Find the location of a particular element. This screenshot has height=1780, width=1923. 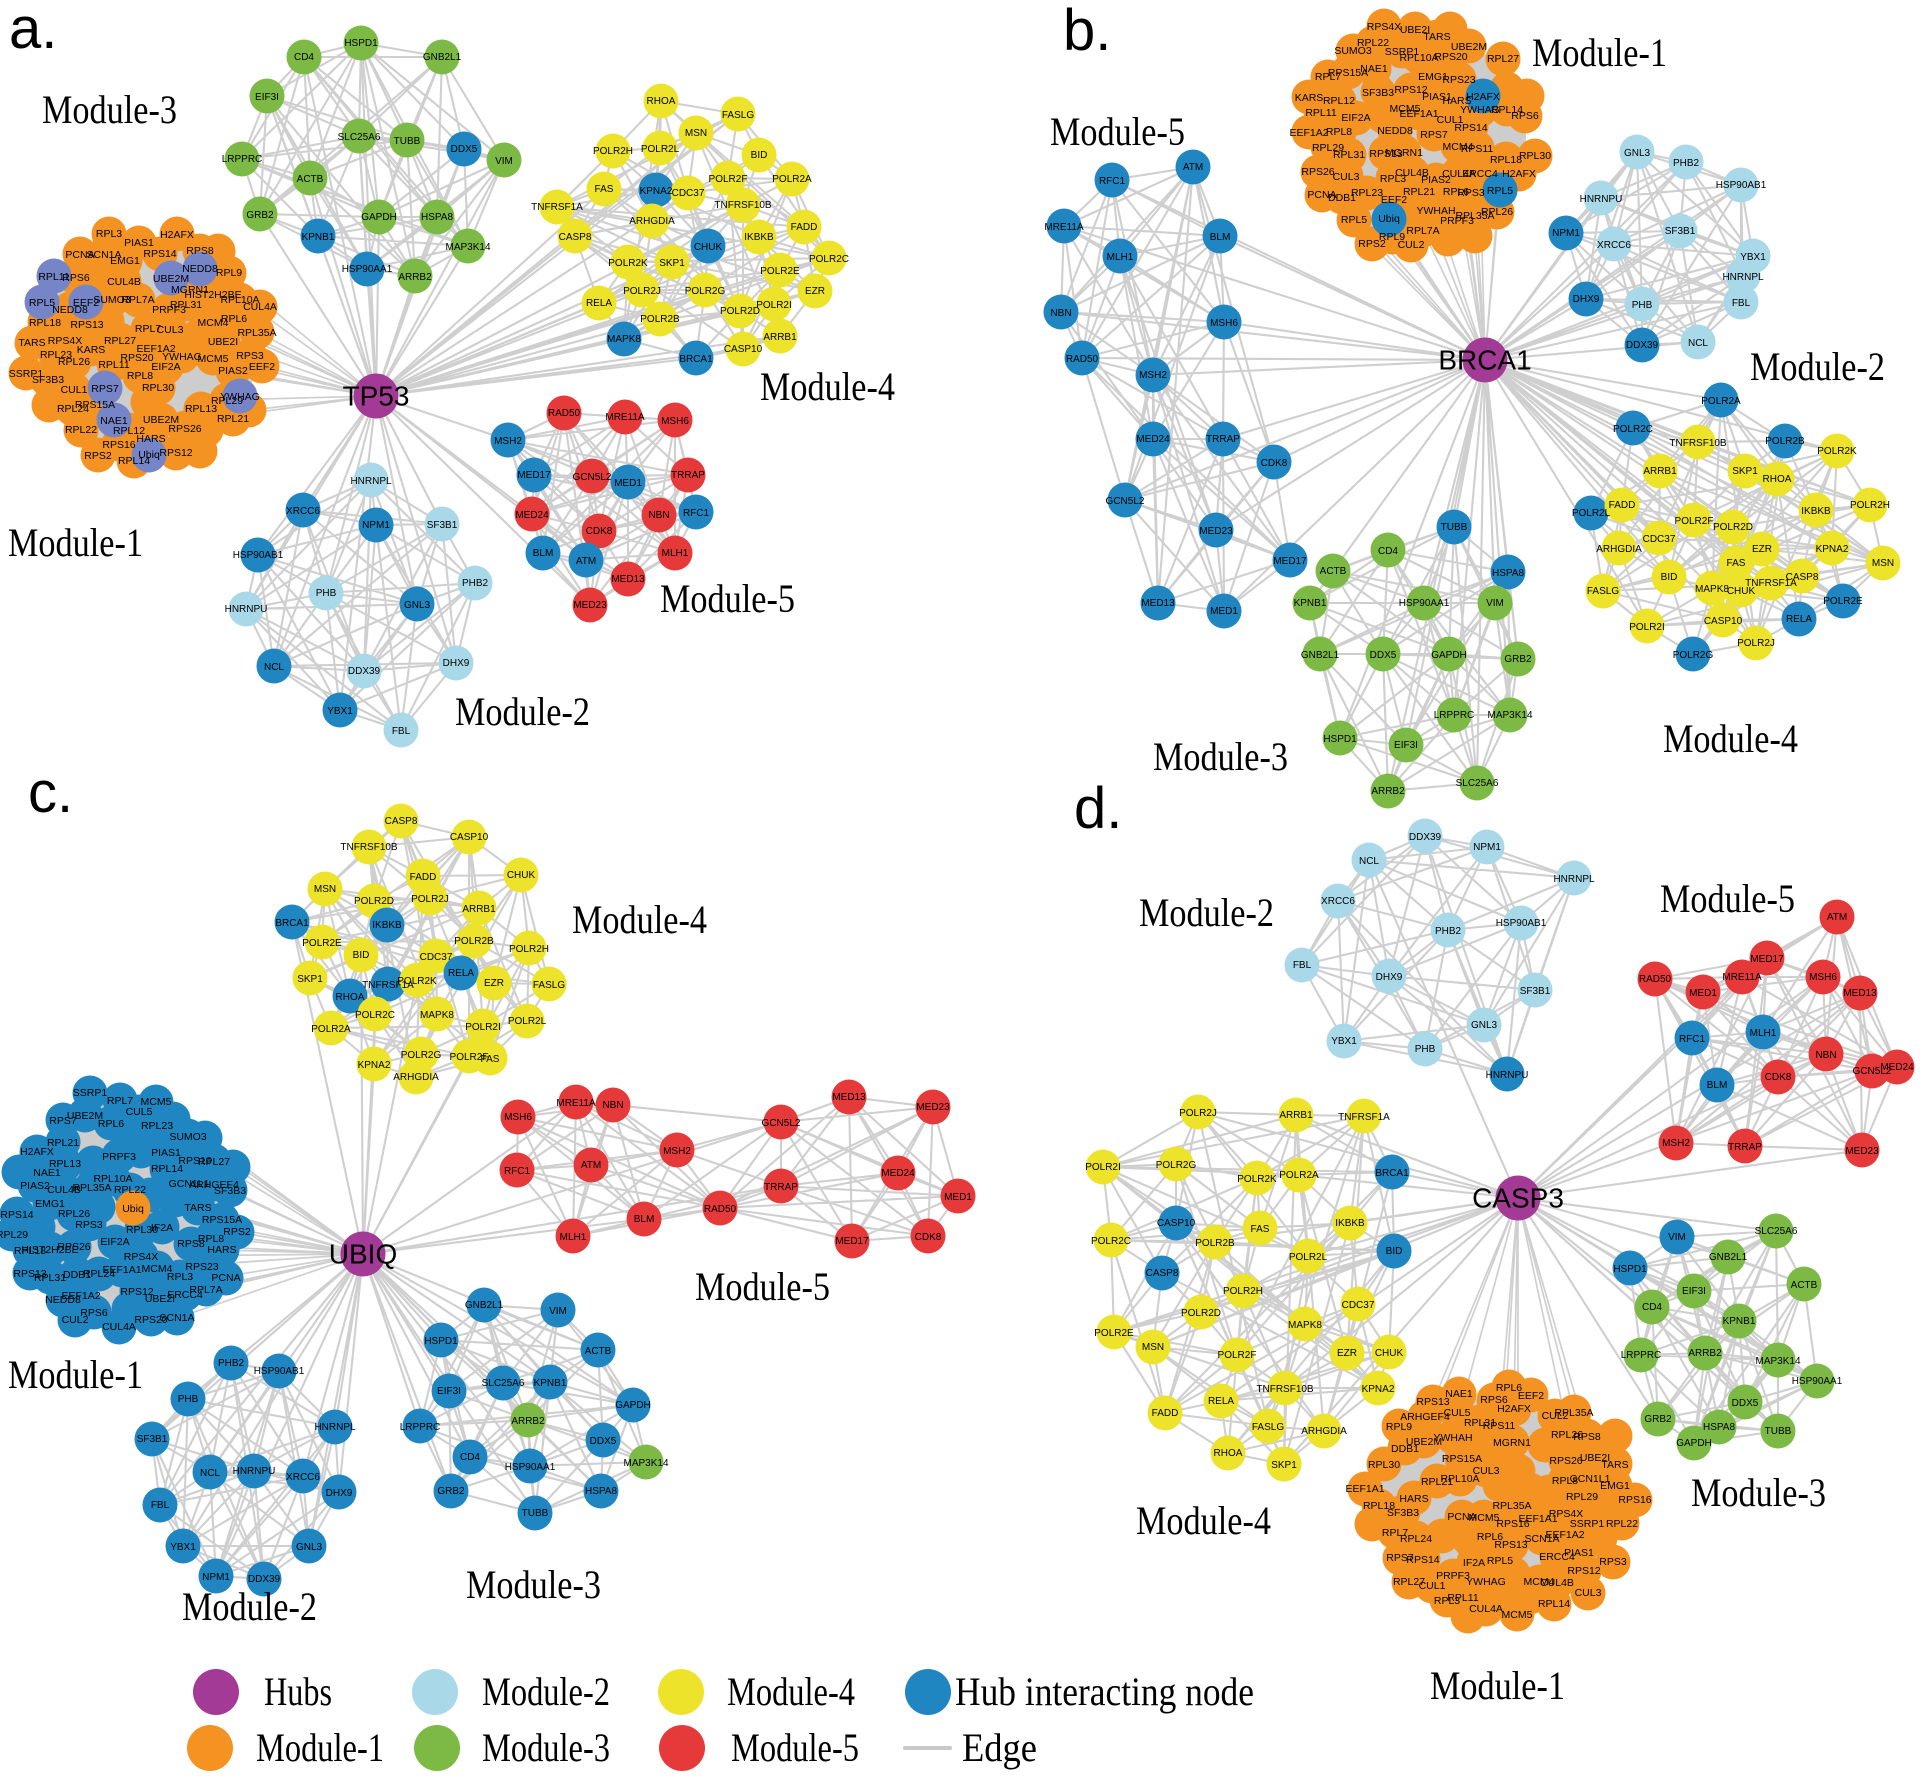

svg-text: SKP1 is located at coordinates (310, 979).